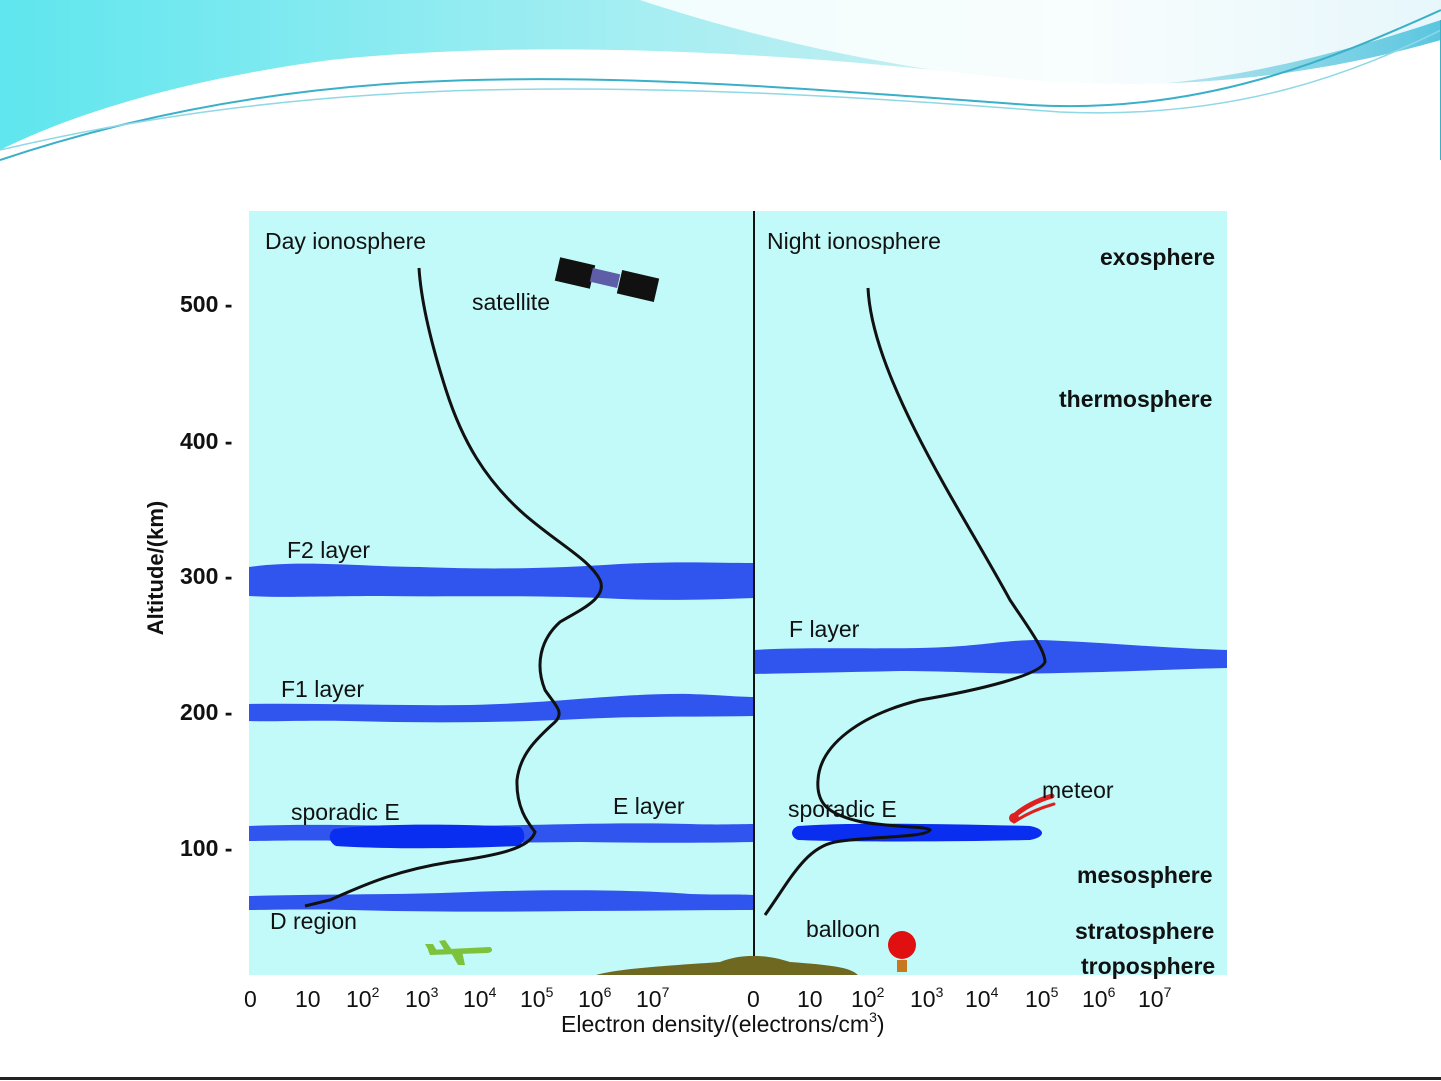 This screenshot has height=1081, width=1441. I want to click on x-tick-night-1: 10, so click(810, 999).